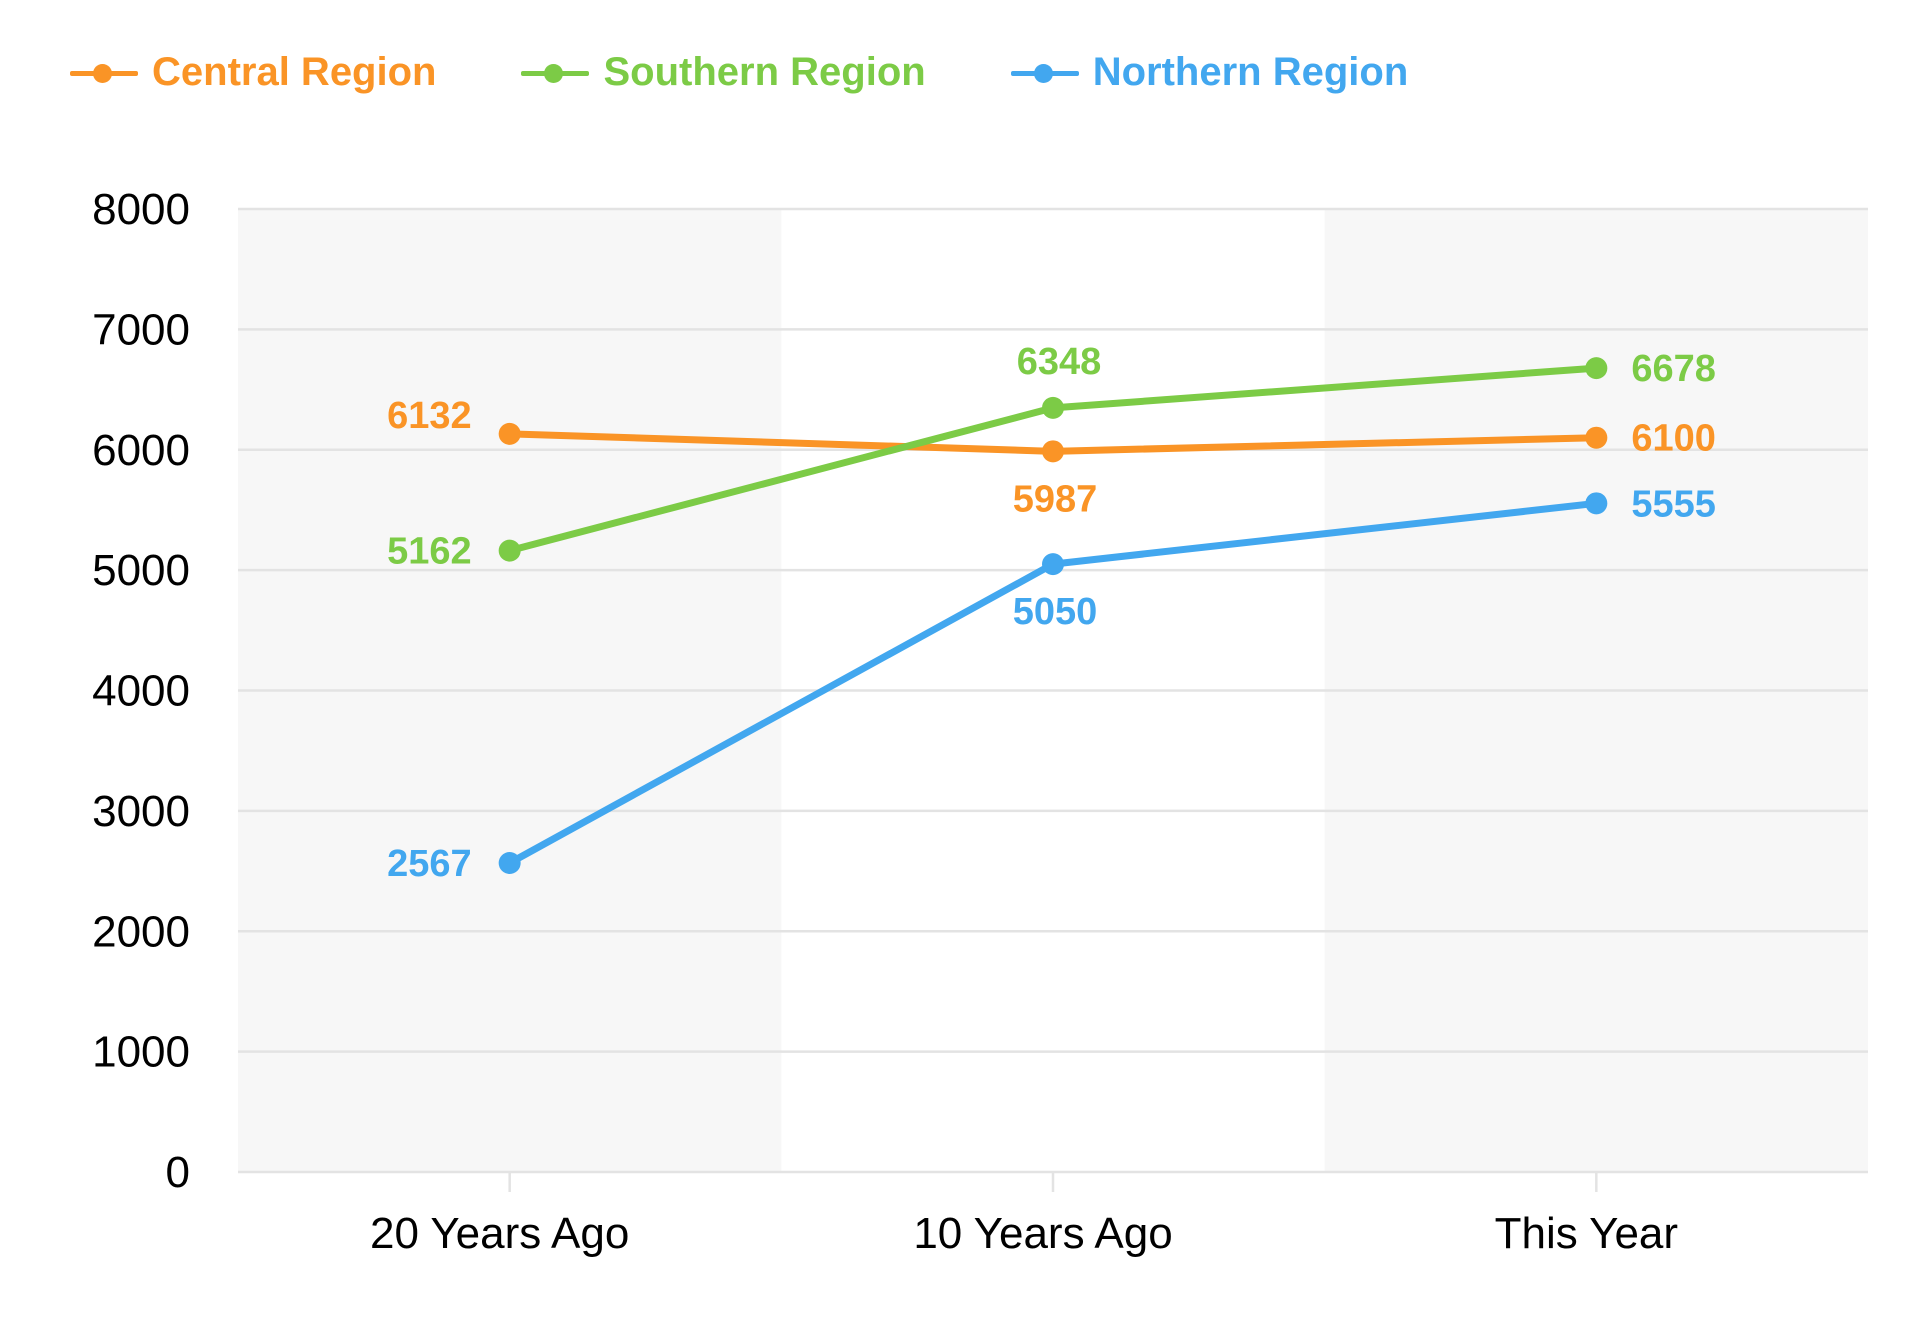 This screenshot has width=1922, height=1318. What do you see at coordinates (1586, 1233) in the screenshot?
I see `x-tick-label: This Year` at bounding box center [1586, 1233].